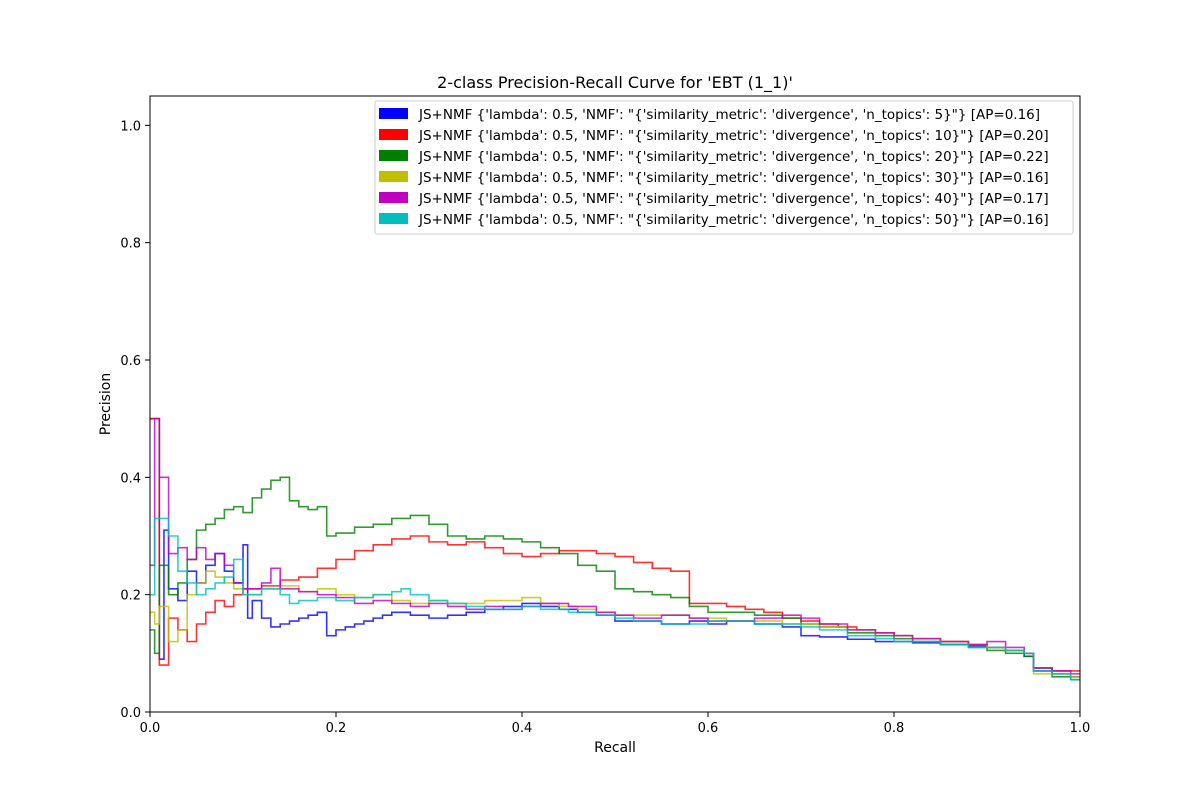  What do you see at coordinates (615, 748) in the screenshot?
I see `x-axis-label: Recall` at bounding box center [615, 748].